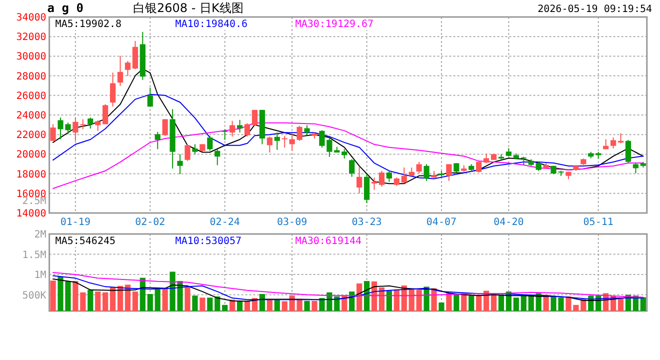 This screenshot has width=660, height=360. Describe the element at coordinates (31, 18) in the screenshot. I see `y-tick-label: 34000` at that location.